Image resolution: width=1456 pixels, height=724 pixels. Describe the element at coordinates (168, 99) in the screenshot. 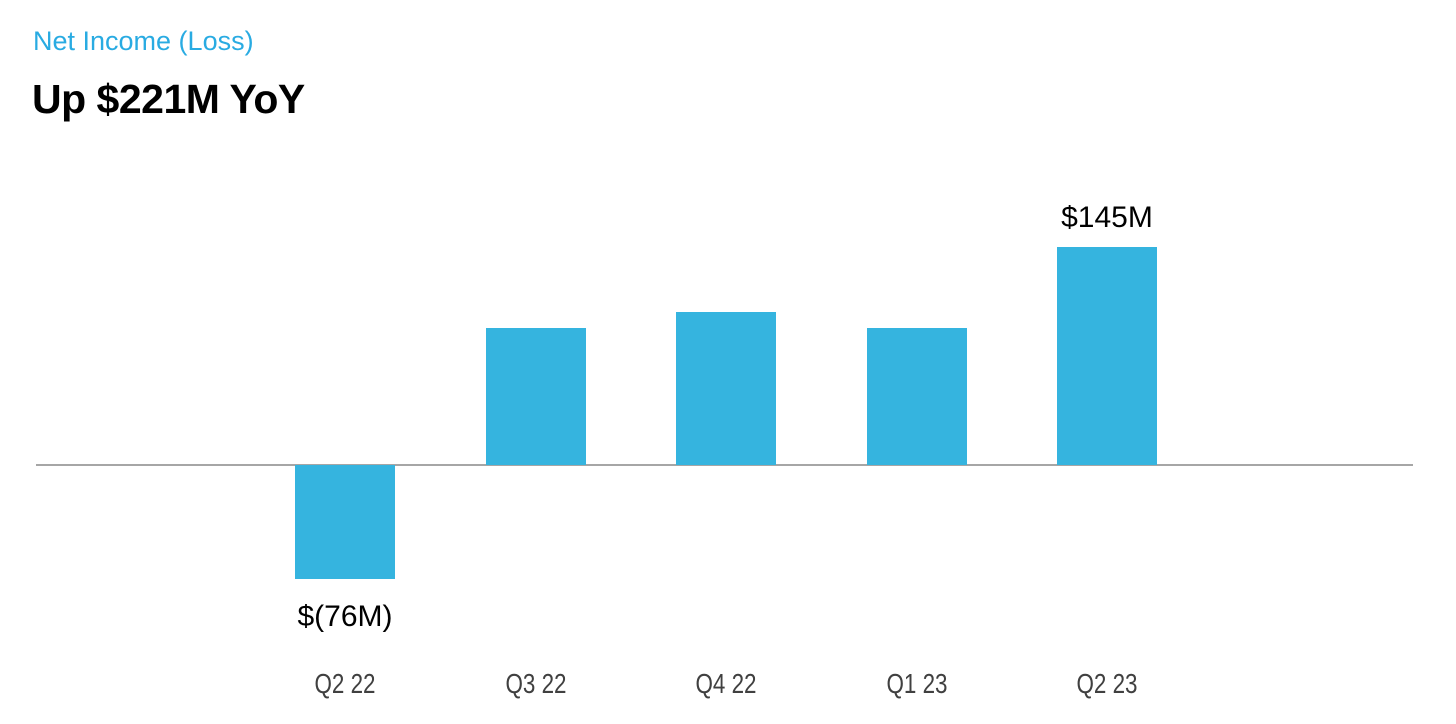

I see `chart-subtitle: Up $221M YoY` at that location.